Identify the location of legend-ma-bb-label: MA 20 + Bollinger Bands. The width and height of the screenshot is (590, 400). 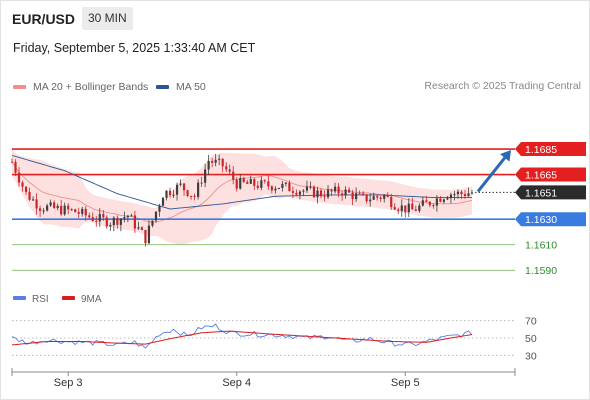
(91, 87).